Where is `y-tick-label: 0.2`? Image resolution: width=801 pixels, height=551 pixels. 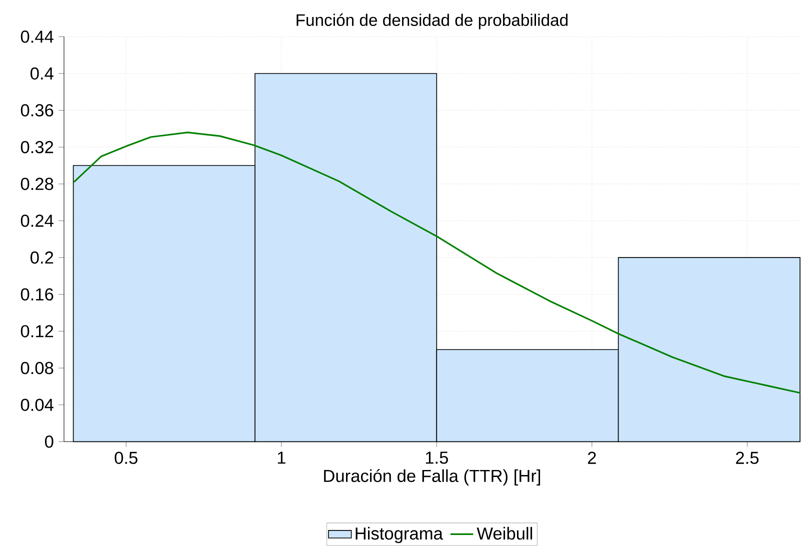
y-tick-label: 0.2 is located at coordinates (42, 257).